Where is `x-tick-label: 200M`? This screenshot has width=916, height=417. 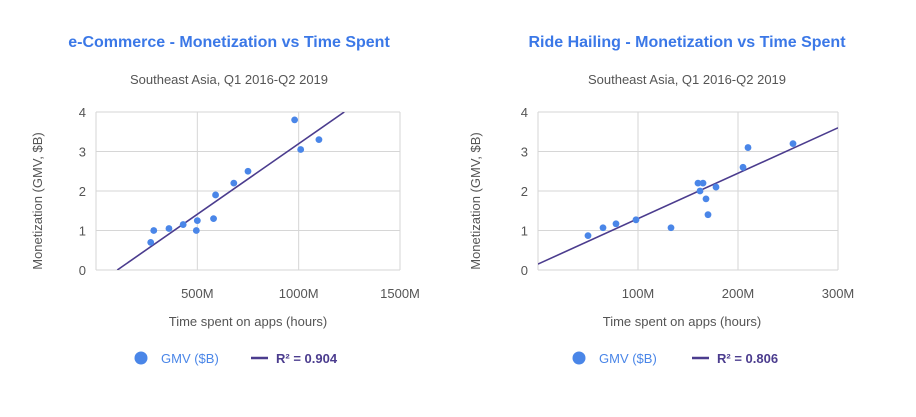 x-tick-label: 200M is located at coordinates (738, 293).